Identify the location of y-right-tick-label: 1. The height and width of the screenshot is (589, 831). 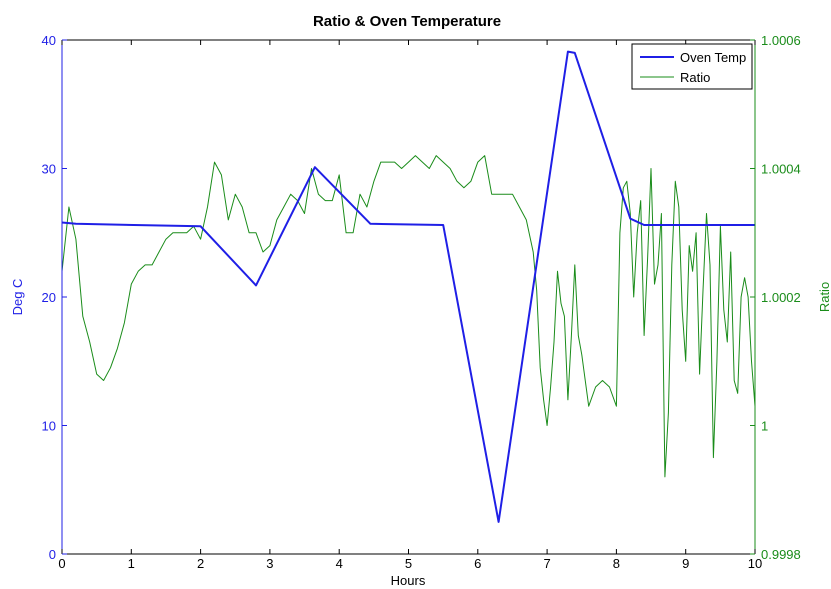
(764, 426).